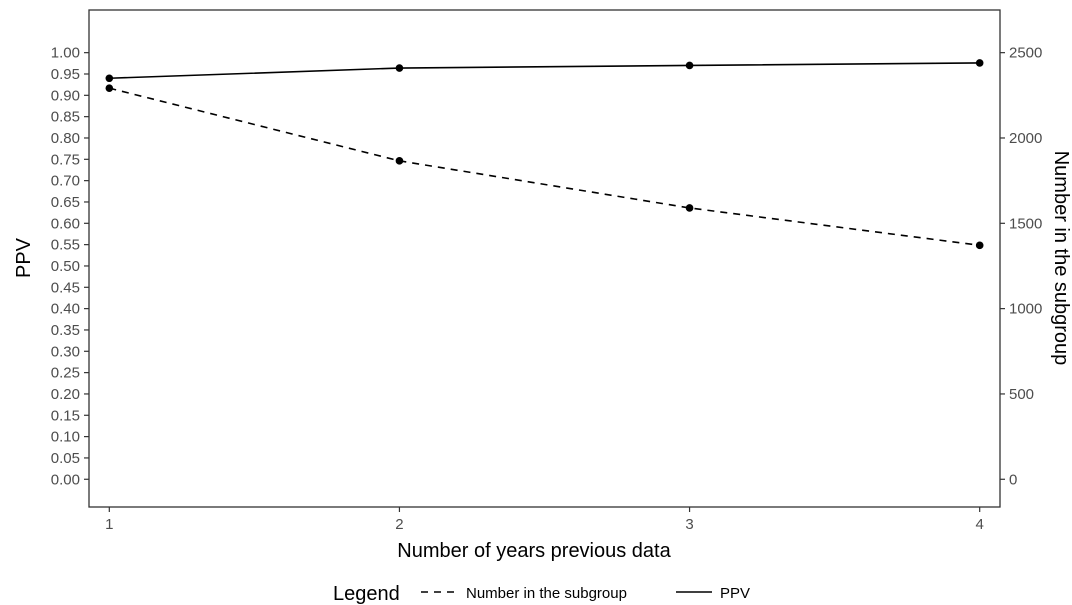 The height and width of the screenshot is (605, 1072). I want to click on left-tick-label: 0.65, so click(65, 202).